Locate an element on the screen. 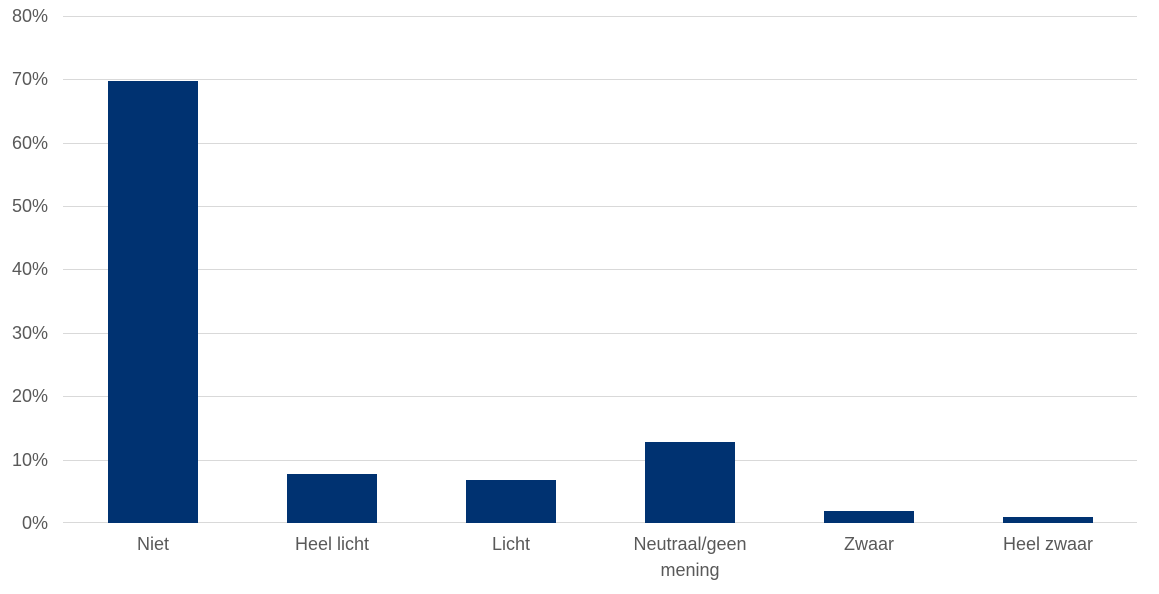 Image resolution: width=1159 pixels, height=594 pixels. gridline-40pct is located at coordinates (600, 269).